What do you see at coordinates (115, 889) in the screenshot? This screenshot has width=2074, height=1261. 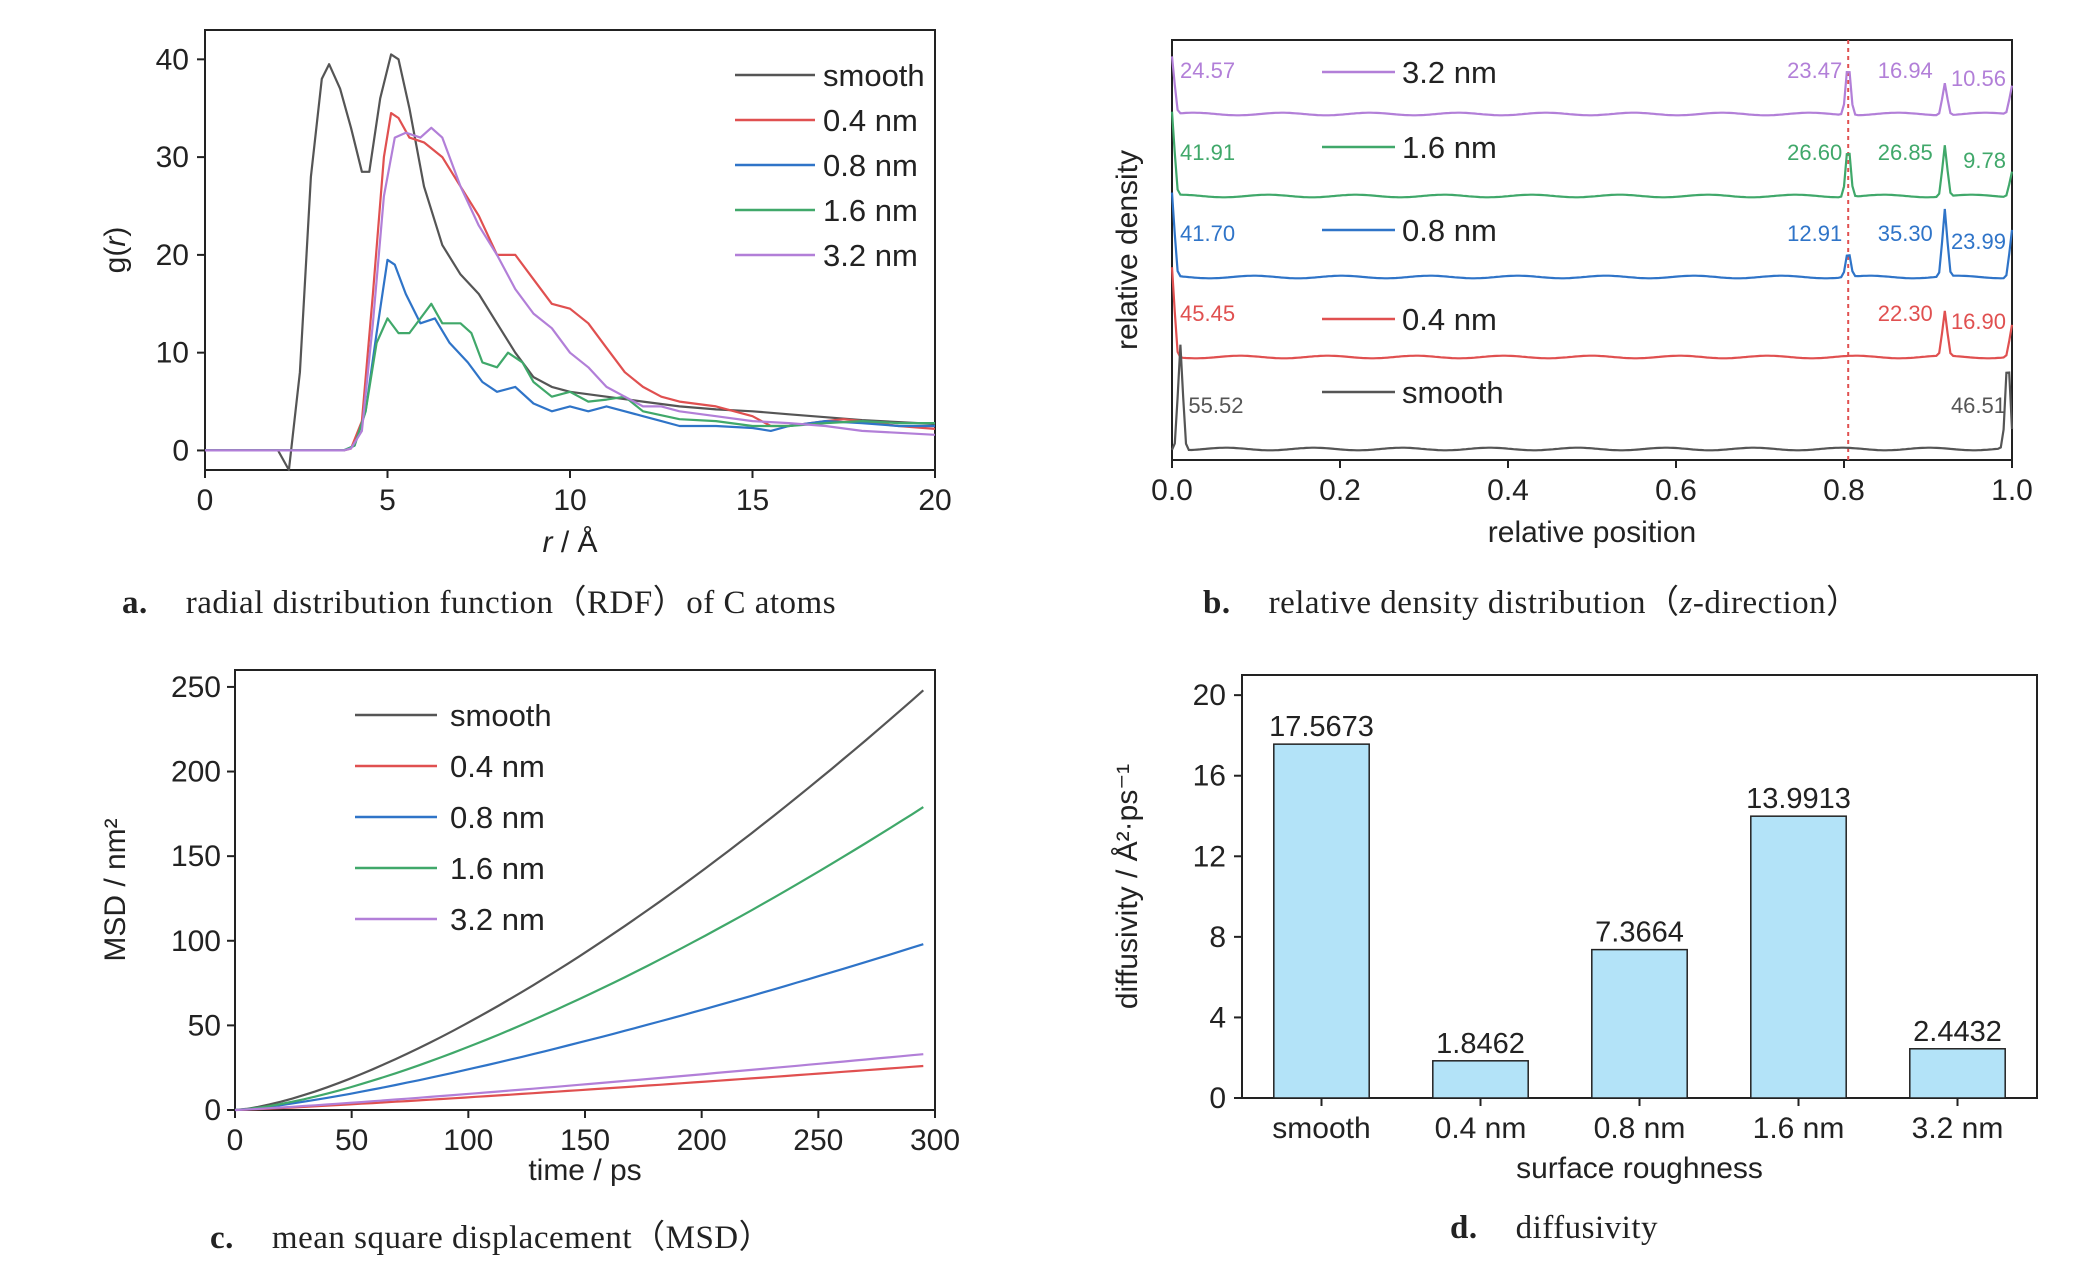 I see `y-axis-title: MSD / nm²` at bounding box center [115, 889].